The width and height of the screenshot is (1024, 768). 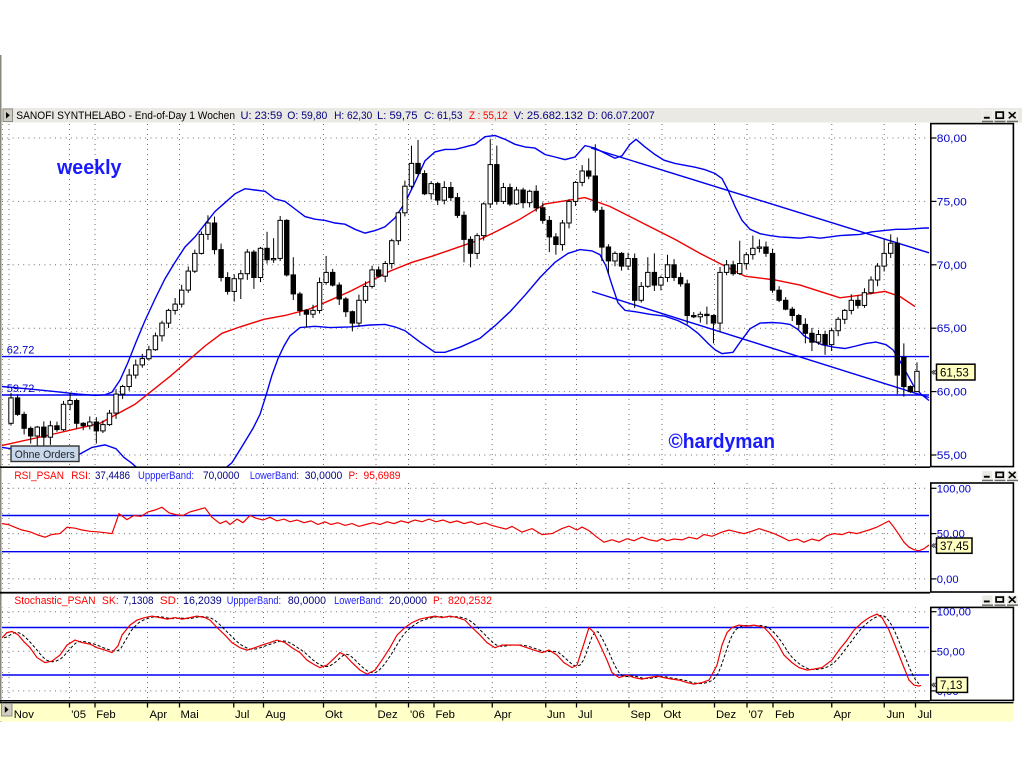 I want to click on svg-text: H: 62,30, so click(x=353, y=116).